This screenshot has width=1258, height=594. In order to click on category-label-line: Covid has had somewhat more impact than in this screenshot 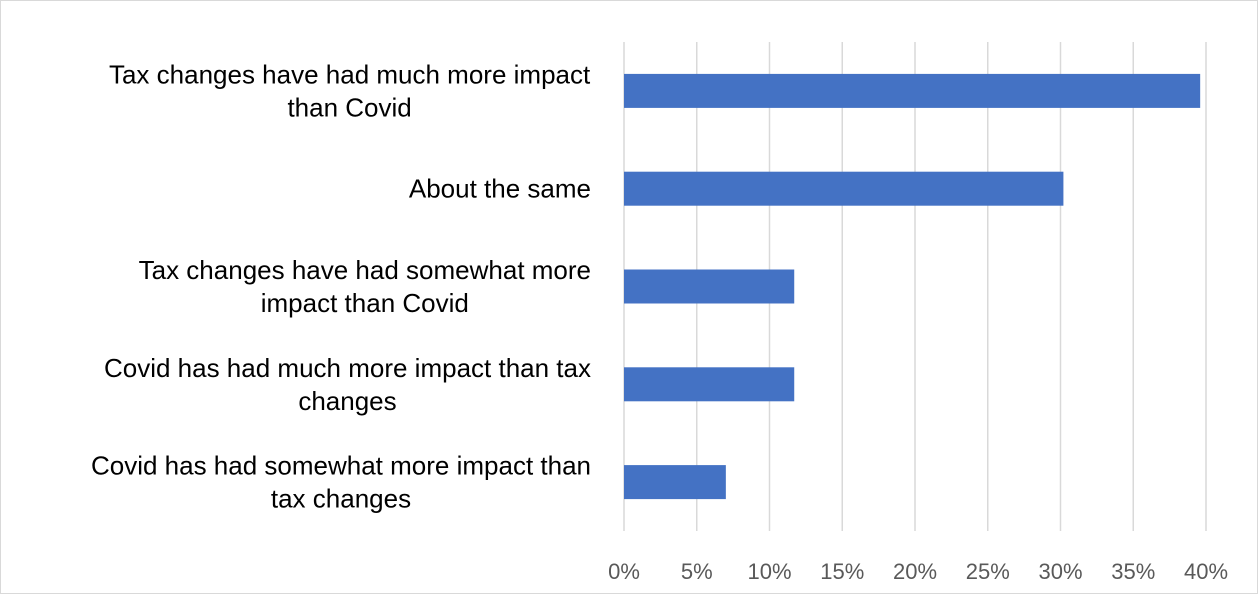, I will do `click(341, 466)`.